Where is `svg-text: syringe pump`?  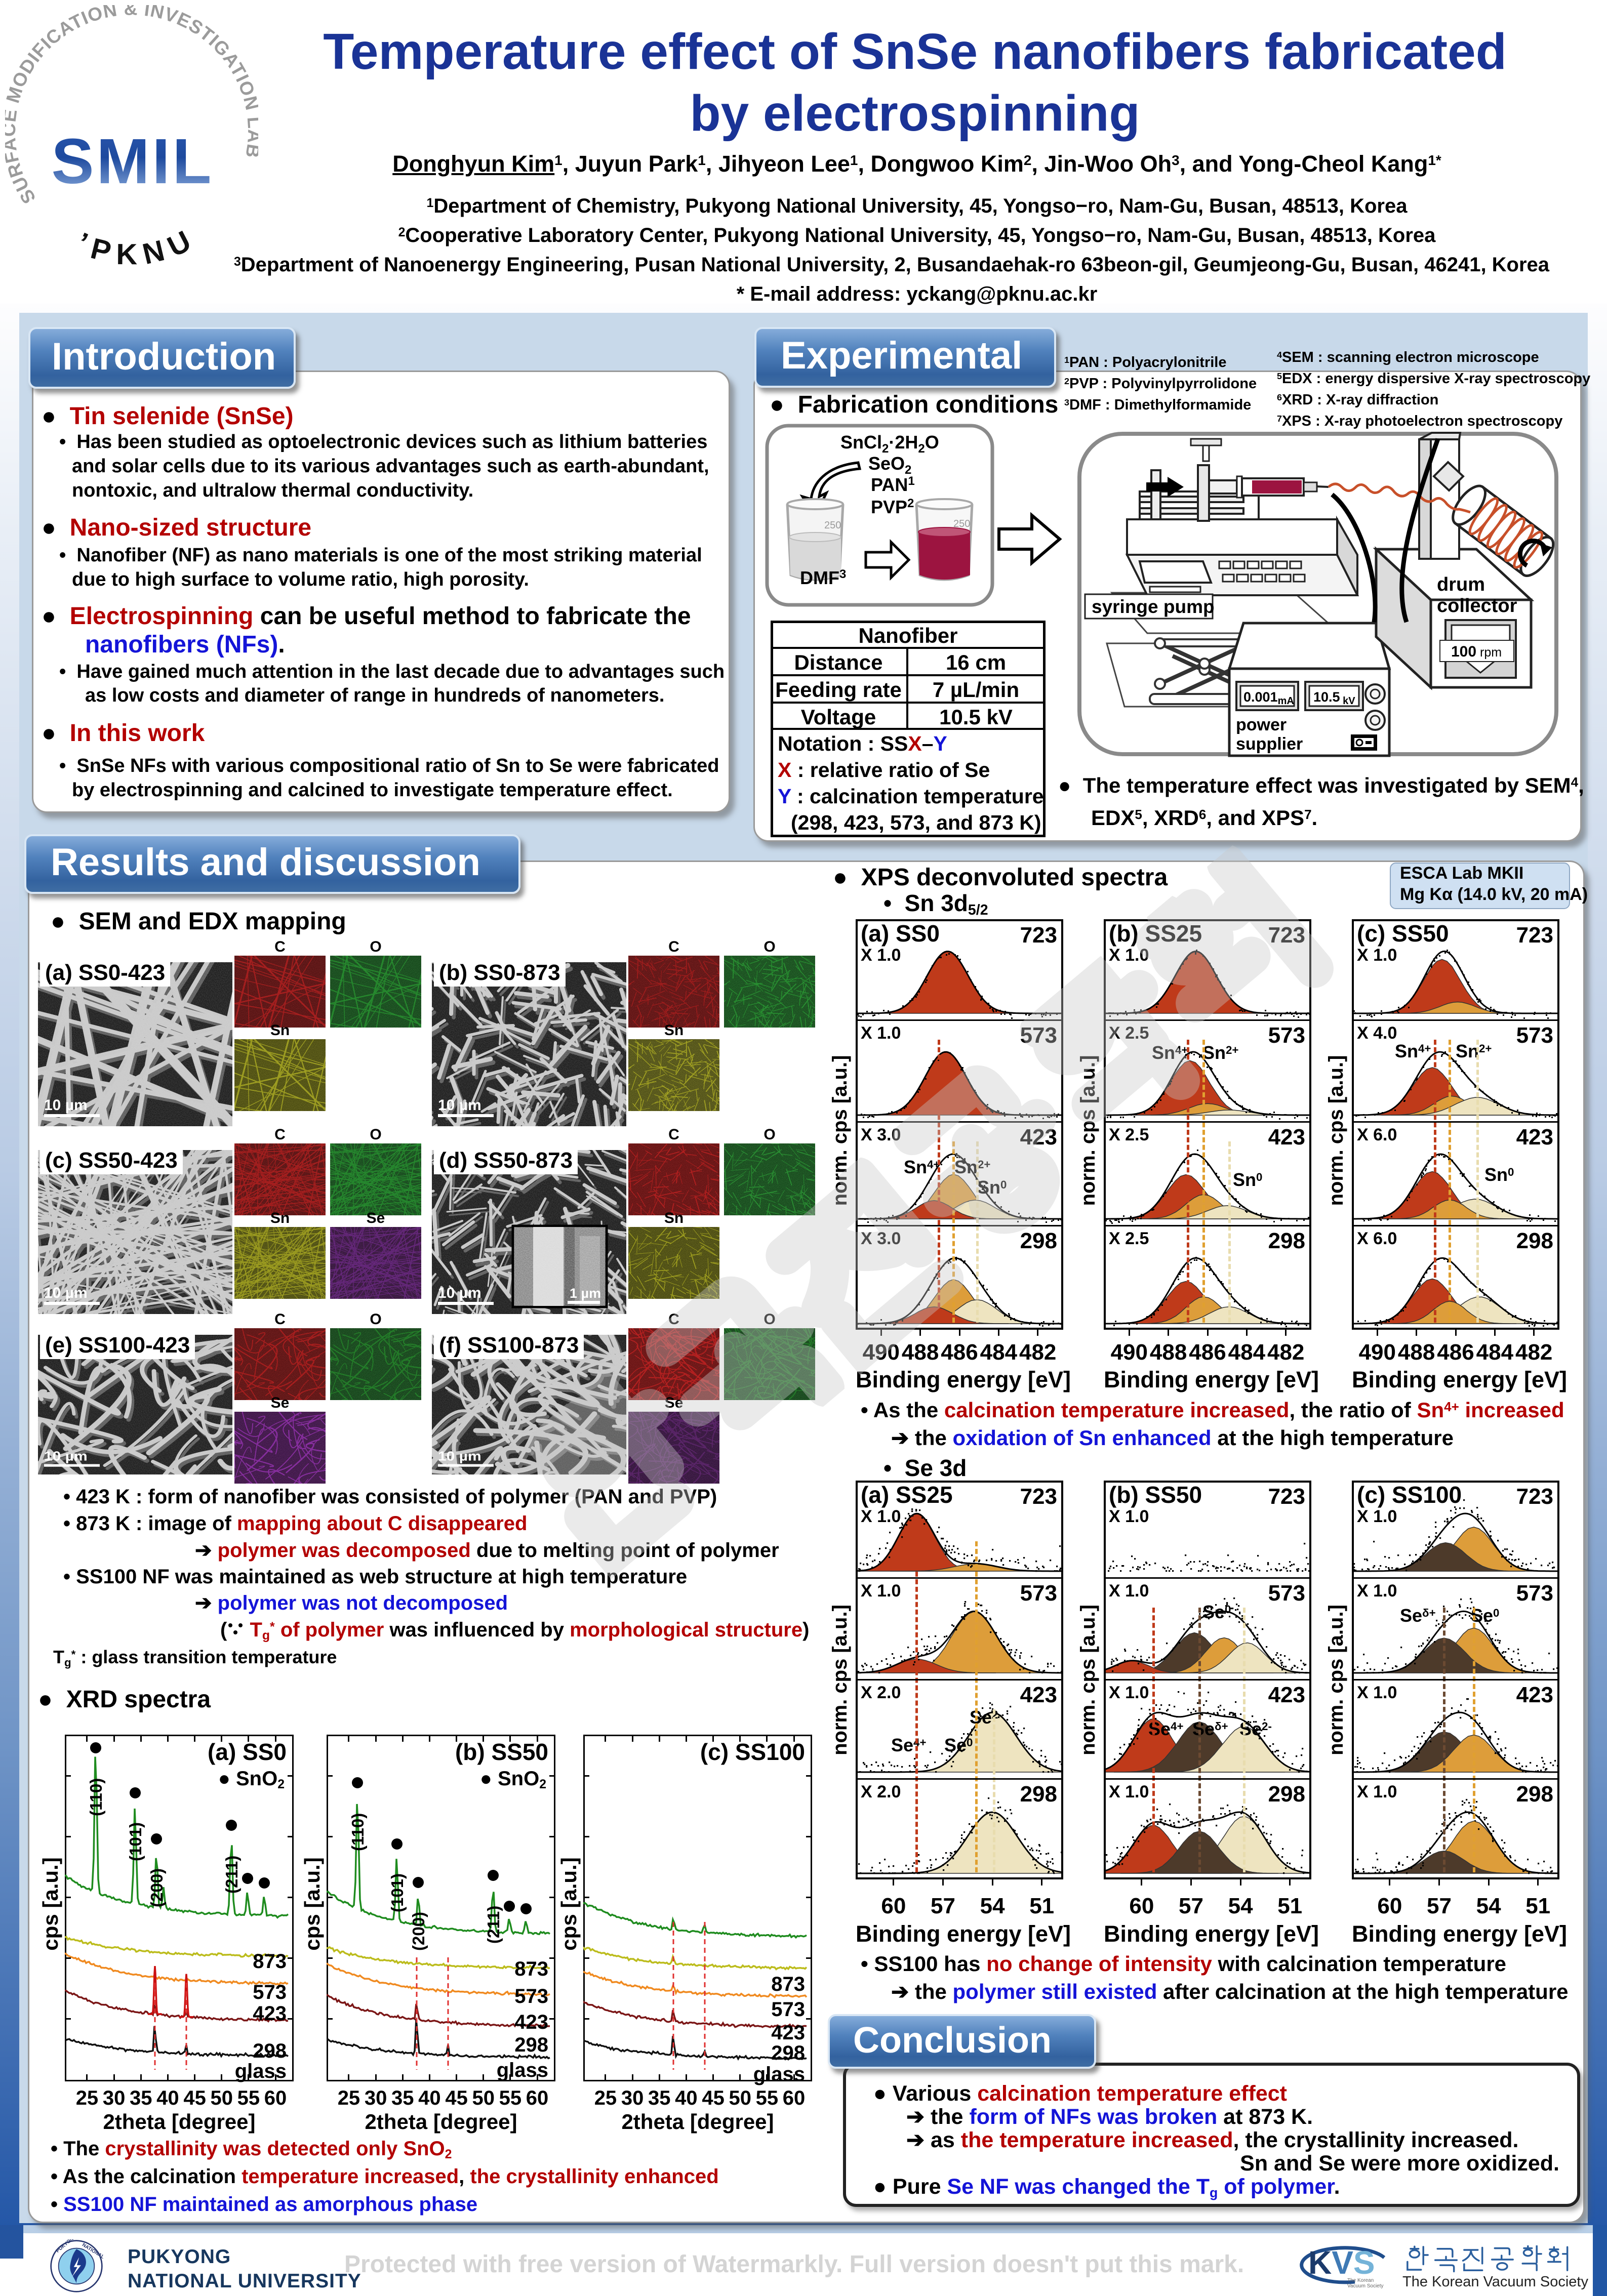 svg-text: syringe pump is located at coordinates (1153, 606).